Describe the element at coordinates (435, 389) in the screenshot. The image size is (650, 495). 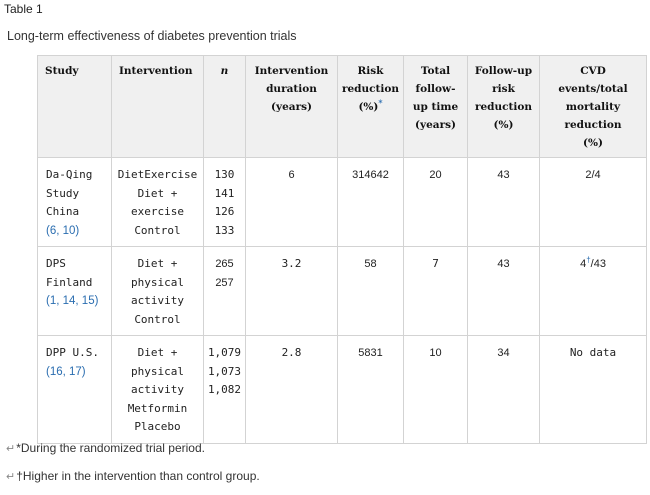
I see `followup-time-cell: 10` at that location.